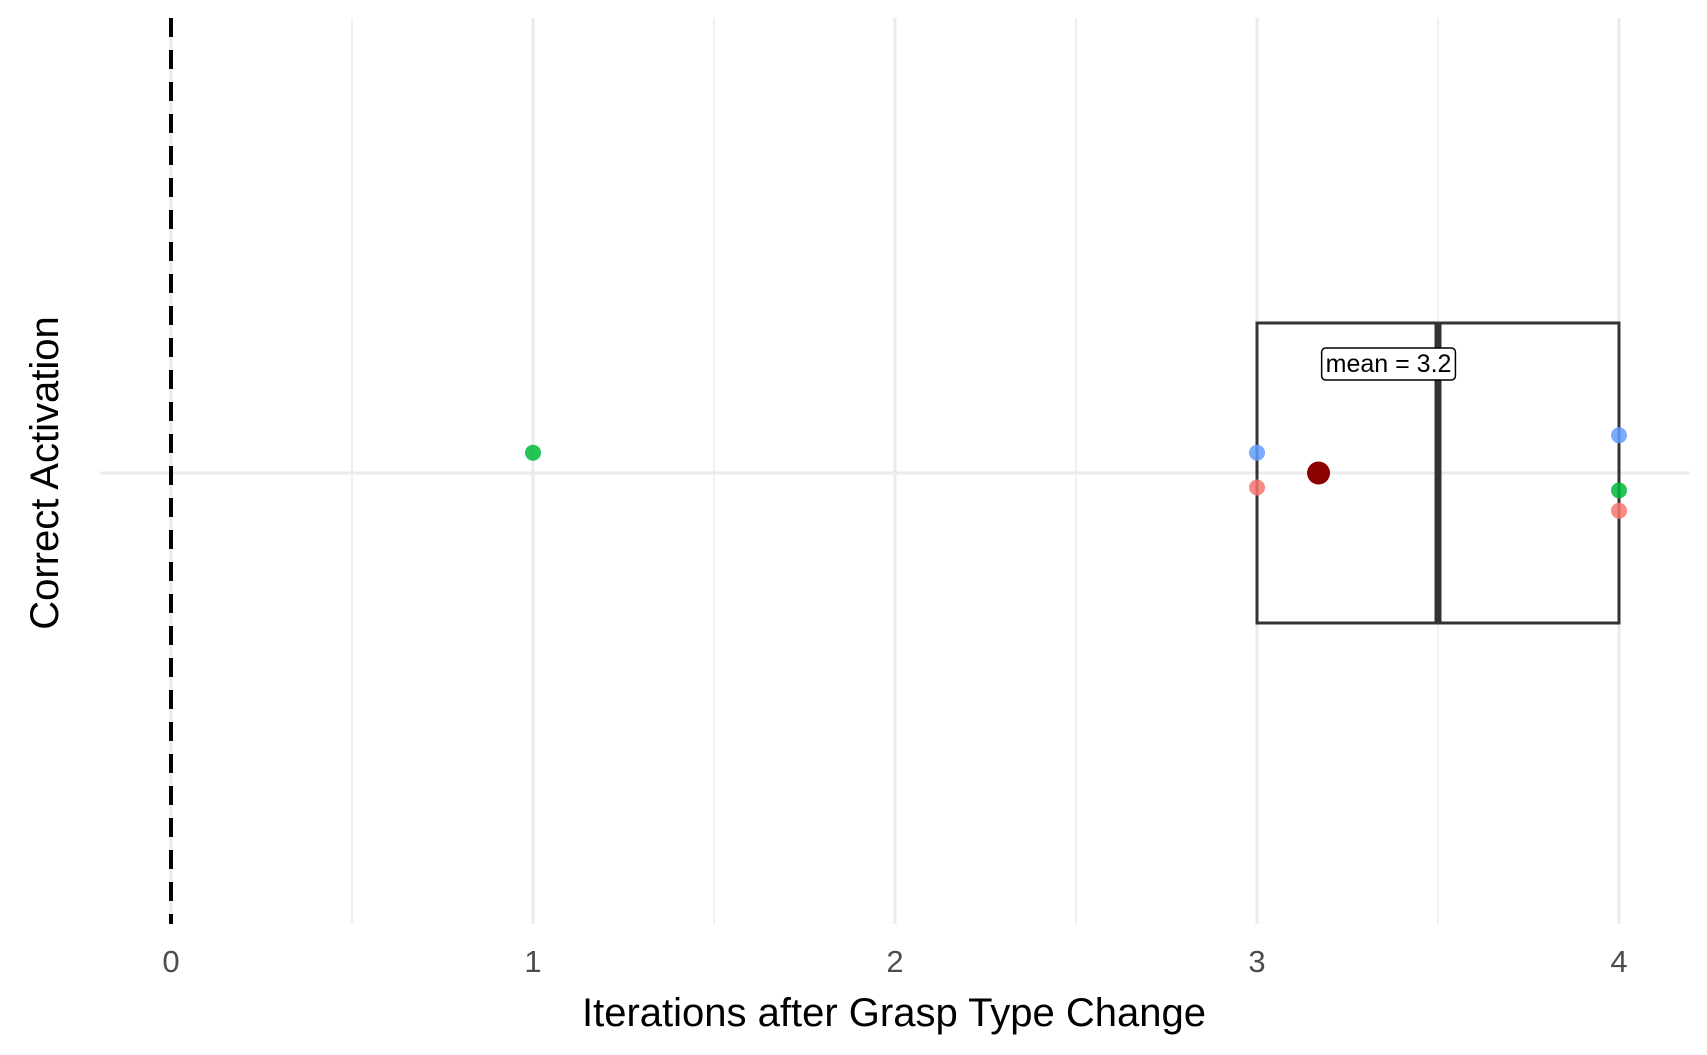 The height and width of the screenshot is (1055, 1707). What do you see at coordinates (170, 961) in the screenshot?
I see `x-tick-label: 0` at bounding box center [170, 961].